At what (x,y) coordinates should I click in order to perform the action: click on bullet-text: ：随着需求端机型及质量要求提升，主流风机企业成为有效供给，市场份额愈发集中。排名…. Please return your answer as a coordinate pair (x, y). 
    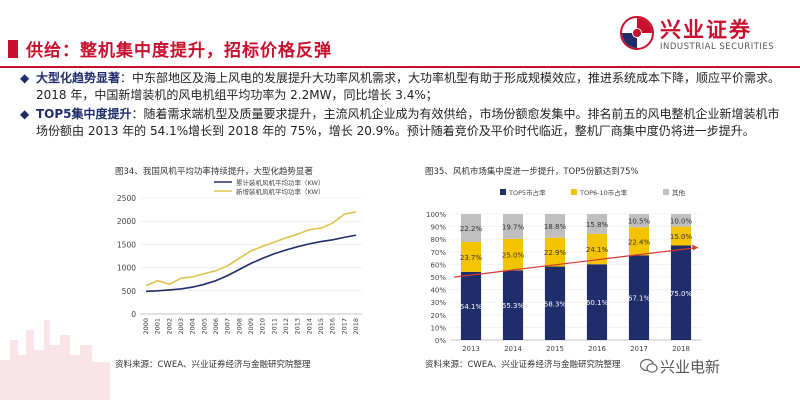
    Looking at the image, I should click on (408, 122).